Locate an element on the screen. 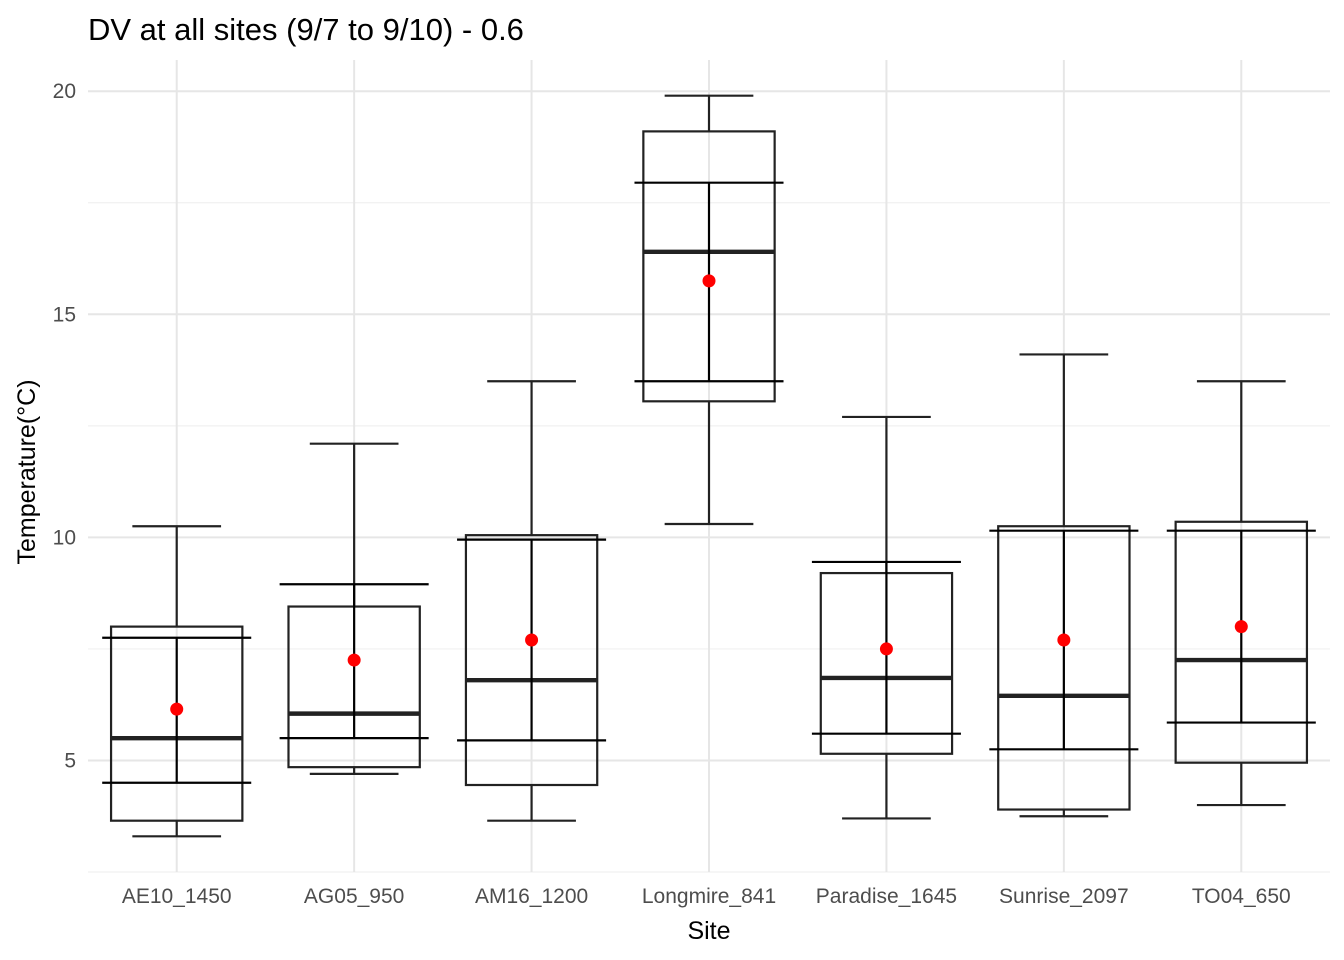  y-axis-title: Temperature(°C) is located at coordinates (27, 471).